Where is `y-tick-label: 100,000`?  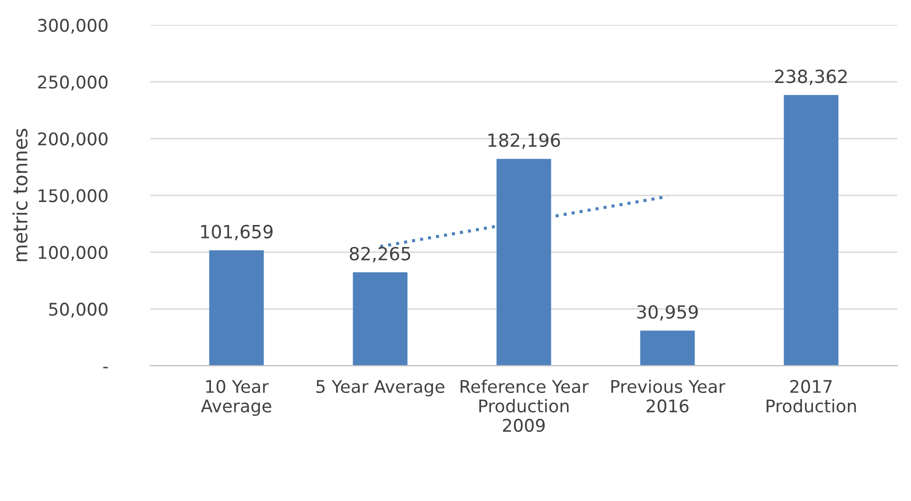
y-tick-label: 100,000 is located at coordinates (73, 253).